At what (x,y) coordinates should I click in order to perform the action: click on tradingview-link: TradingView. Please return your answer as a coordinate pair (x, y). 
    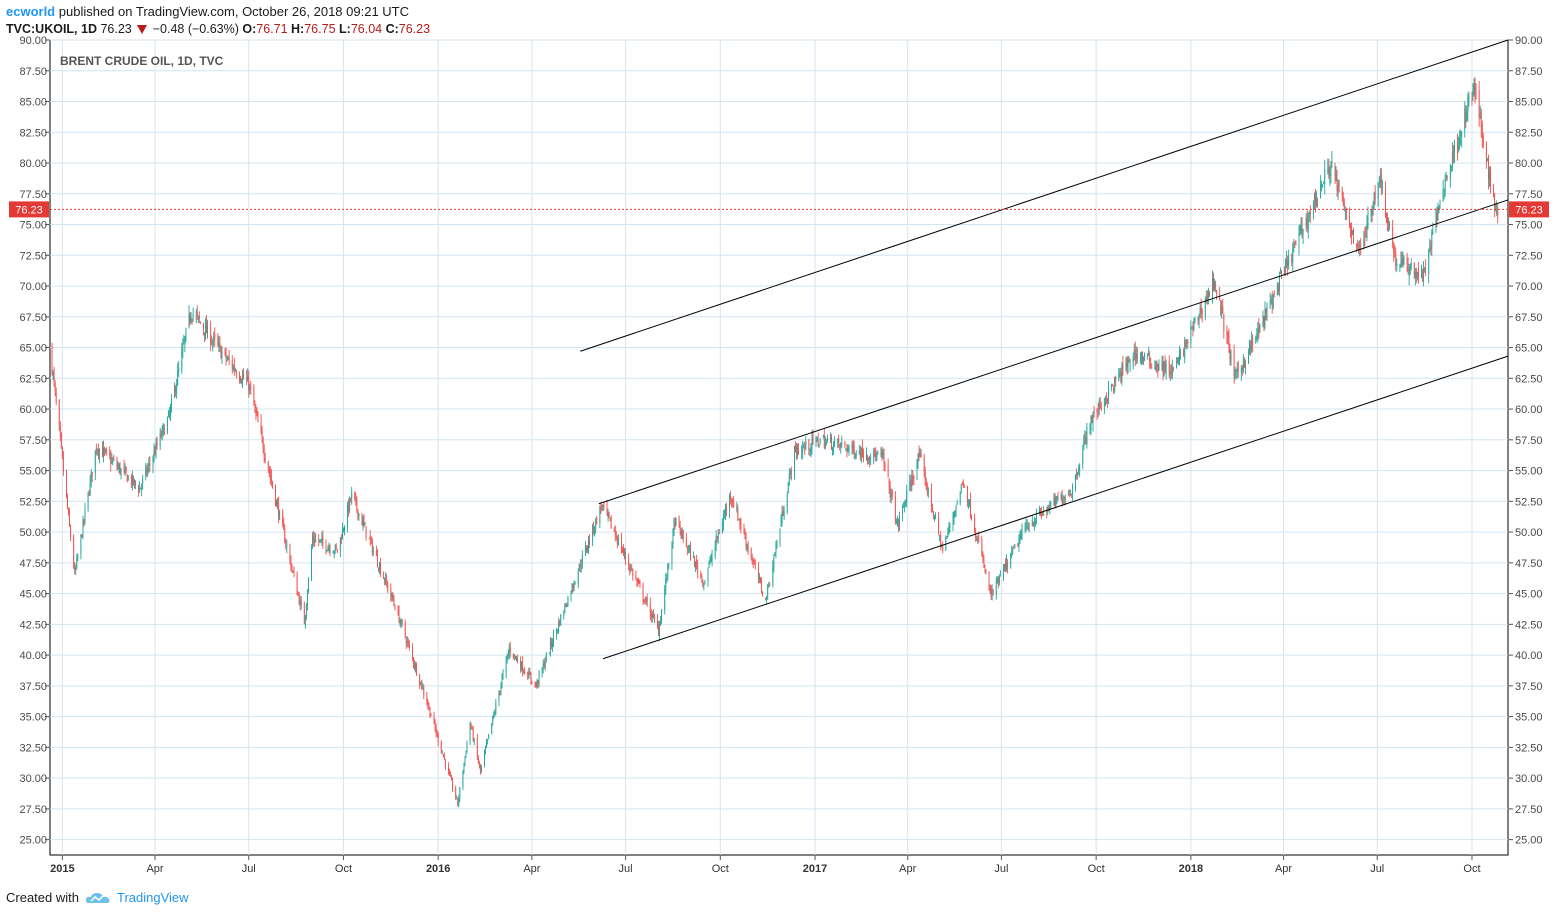
    Looking at the image, I should click on (152, 897).